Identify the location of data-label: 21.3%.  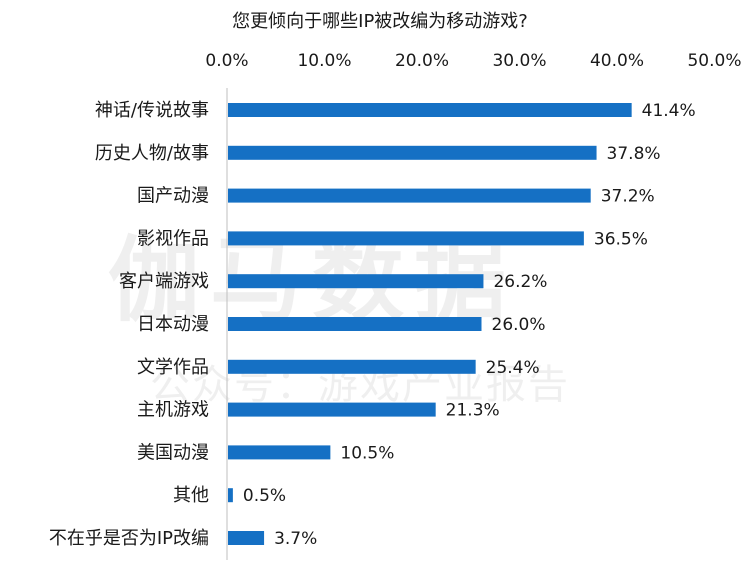
(473, 411).